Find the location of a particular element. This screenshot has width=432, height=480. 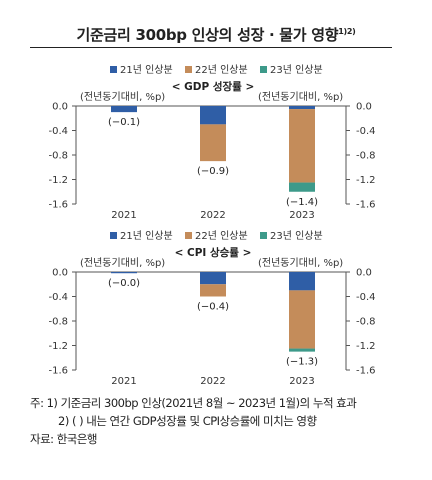

total-label-2021: (−0.0) is located at coordinates (124, 283).